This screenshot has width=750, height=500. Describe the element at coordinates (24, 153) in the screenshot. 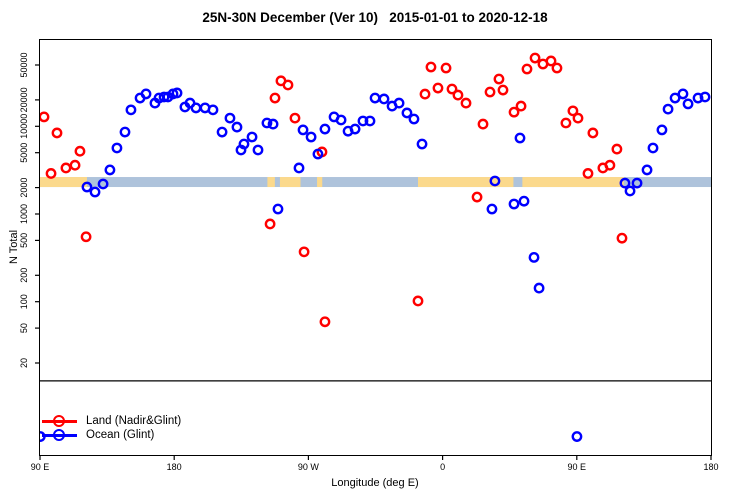

I see `y-tick-label: 5000` at that location.